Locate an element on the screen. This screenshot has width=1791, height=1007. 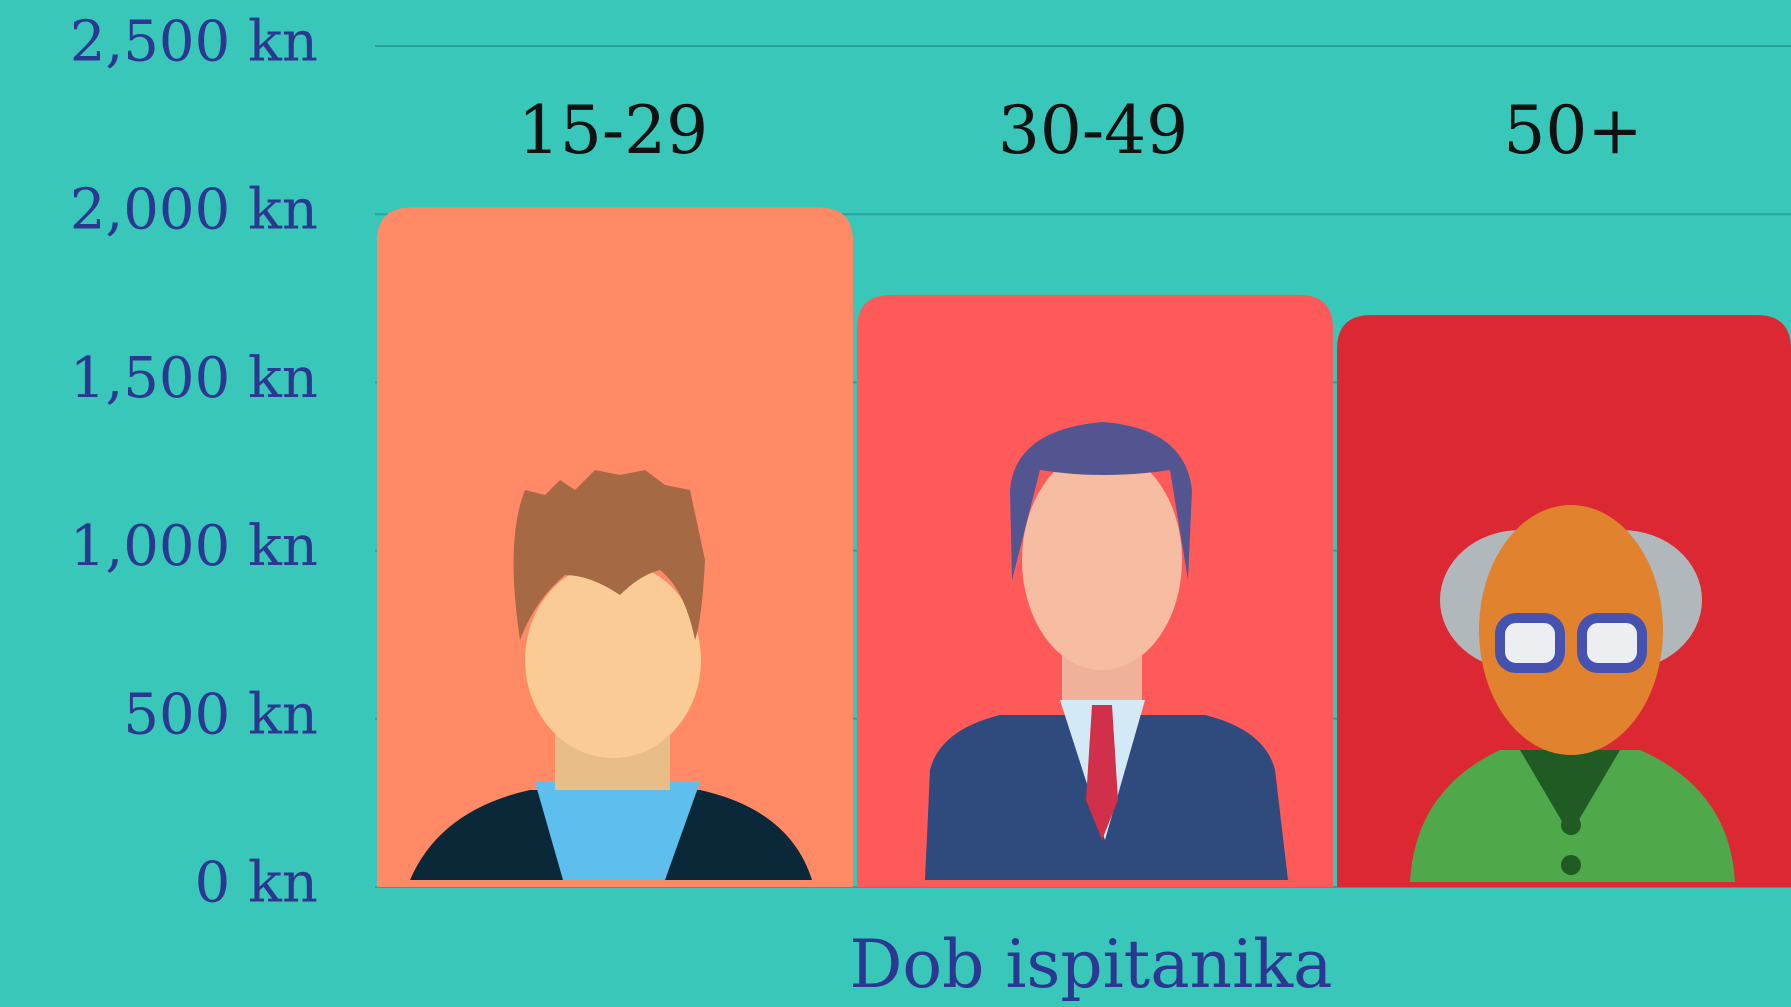
category-label: 30-49 is located at coordinates (1093, 130).